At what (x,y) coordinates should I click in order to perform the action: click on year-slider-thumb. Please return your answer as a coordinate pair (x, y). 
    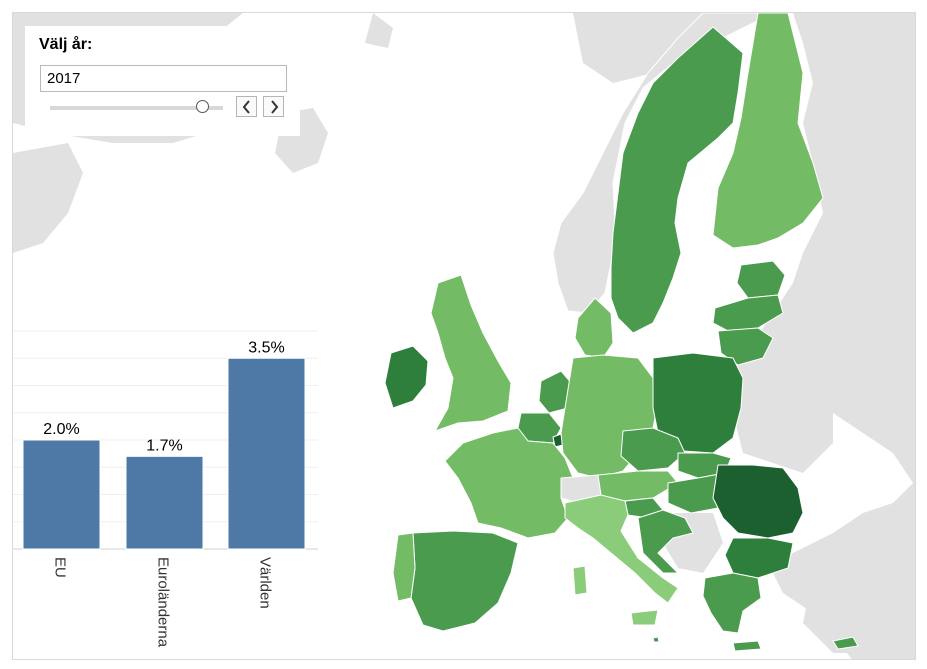
    Looking at the image, I should click on (202, 106).